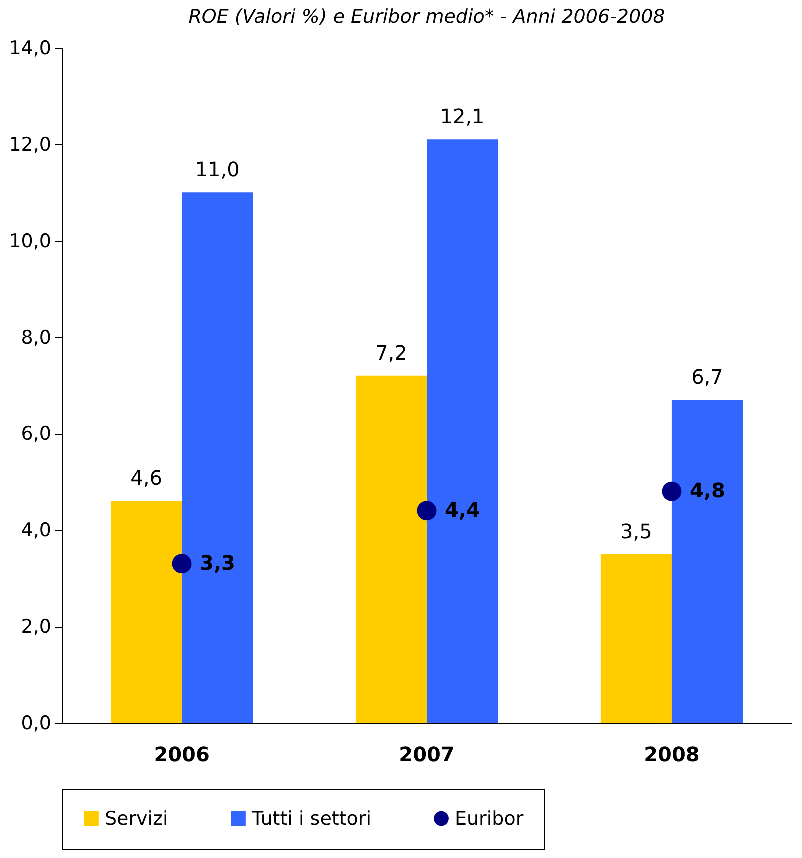  What do you see at coordinates (217, 170) in the screenshot?
I see `data-label: 11,0` at bounding box center [217, 170].